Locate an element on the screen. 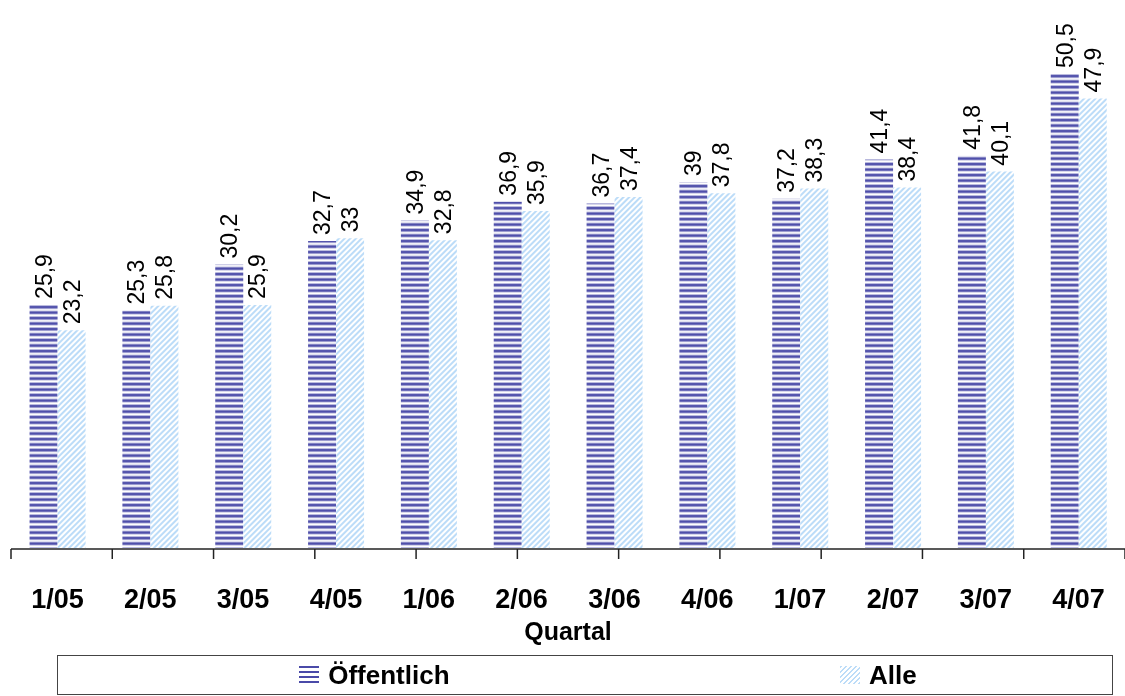  data-label: 33 is located at coordinates (350, 219).